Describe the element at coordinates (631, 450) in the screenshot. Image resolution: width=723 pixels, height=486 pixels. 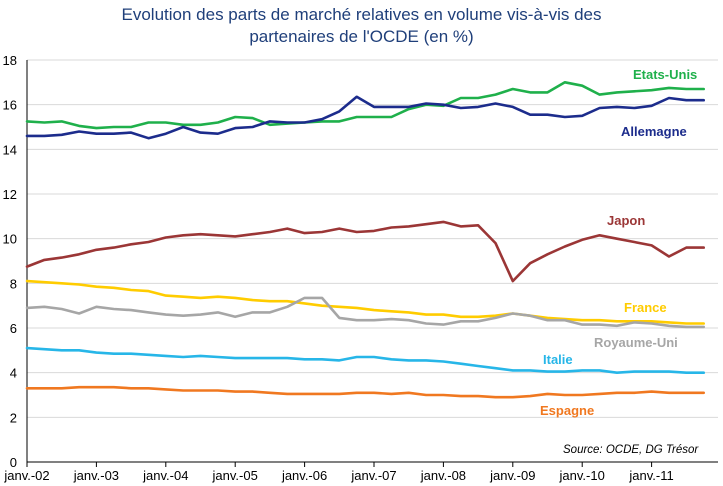
I see `source-note: Source: OCDE, DG Trésor` at that location.